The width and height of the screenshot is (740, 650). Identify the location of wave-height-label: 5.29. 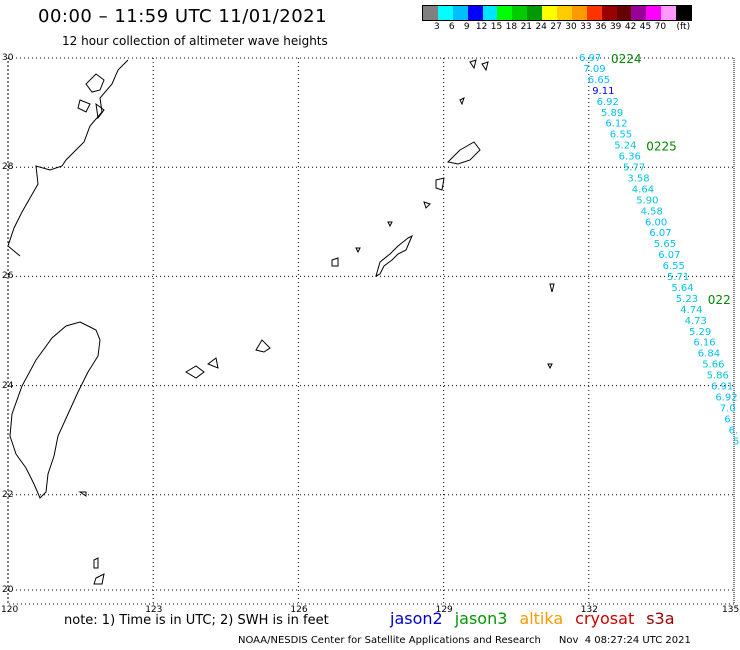
(700, 332).